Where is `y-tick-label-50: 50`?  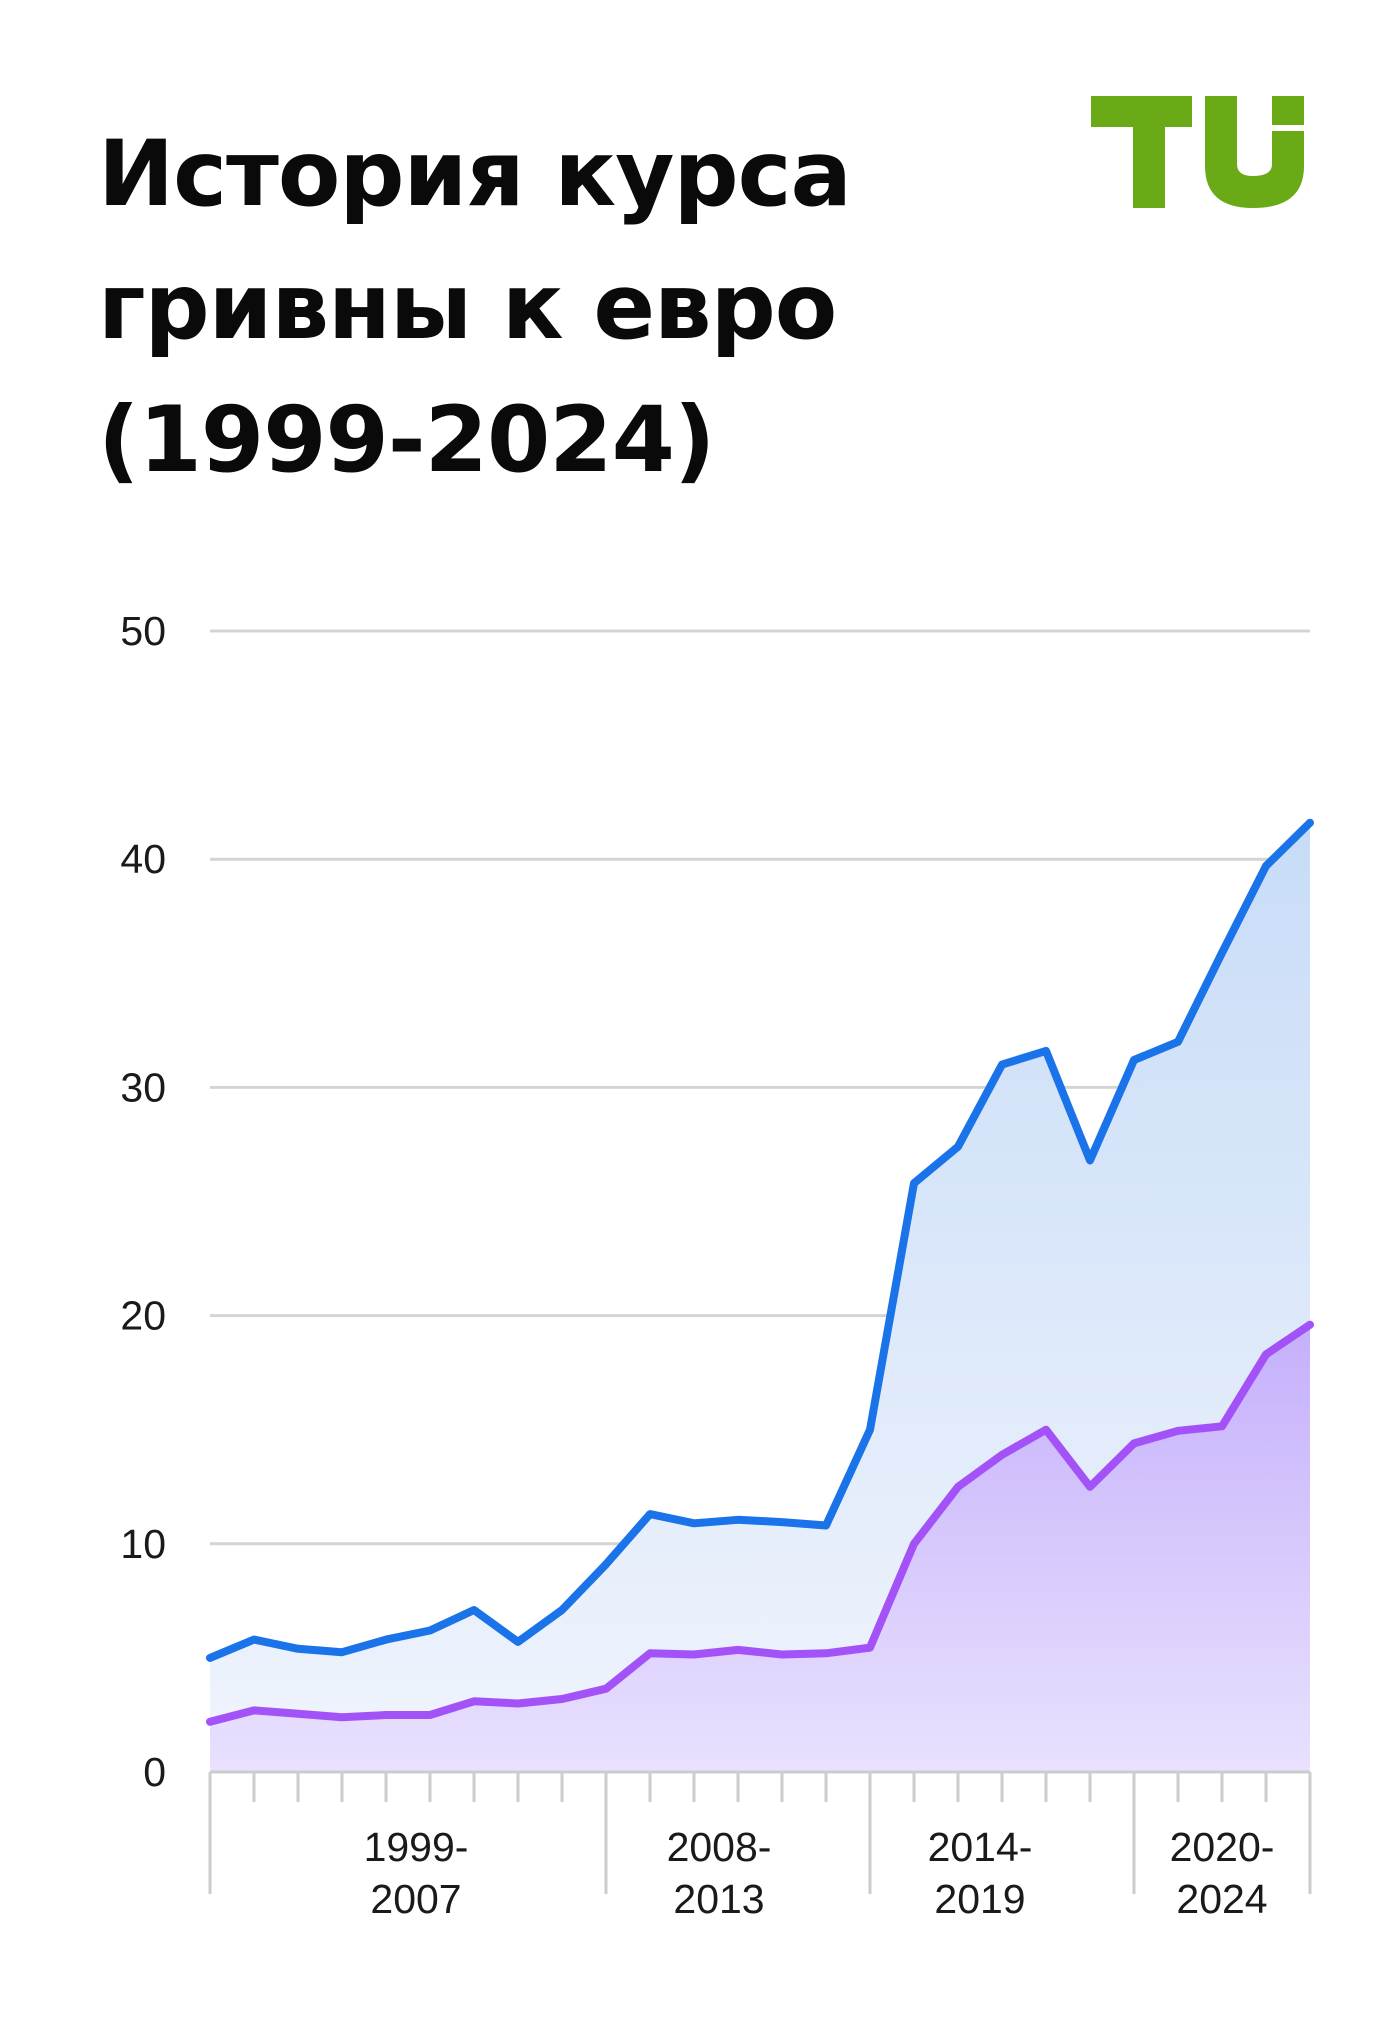 y-tick-label-50: 50 is located at coordinates (143, 631).